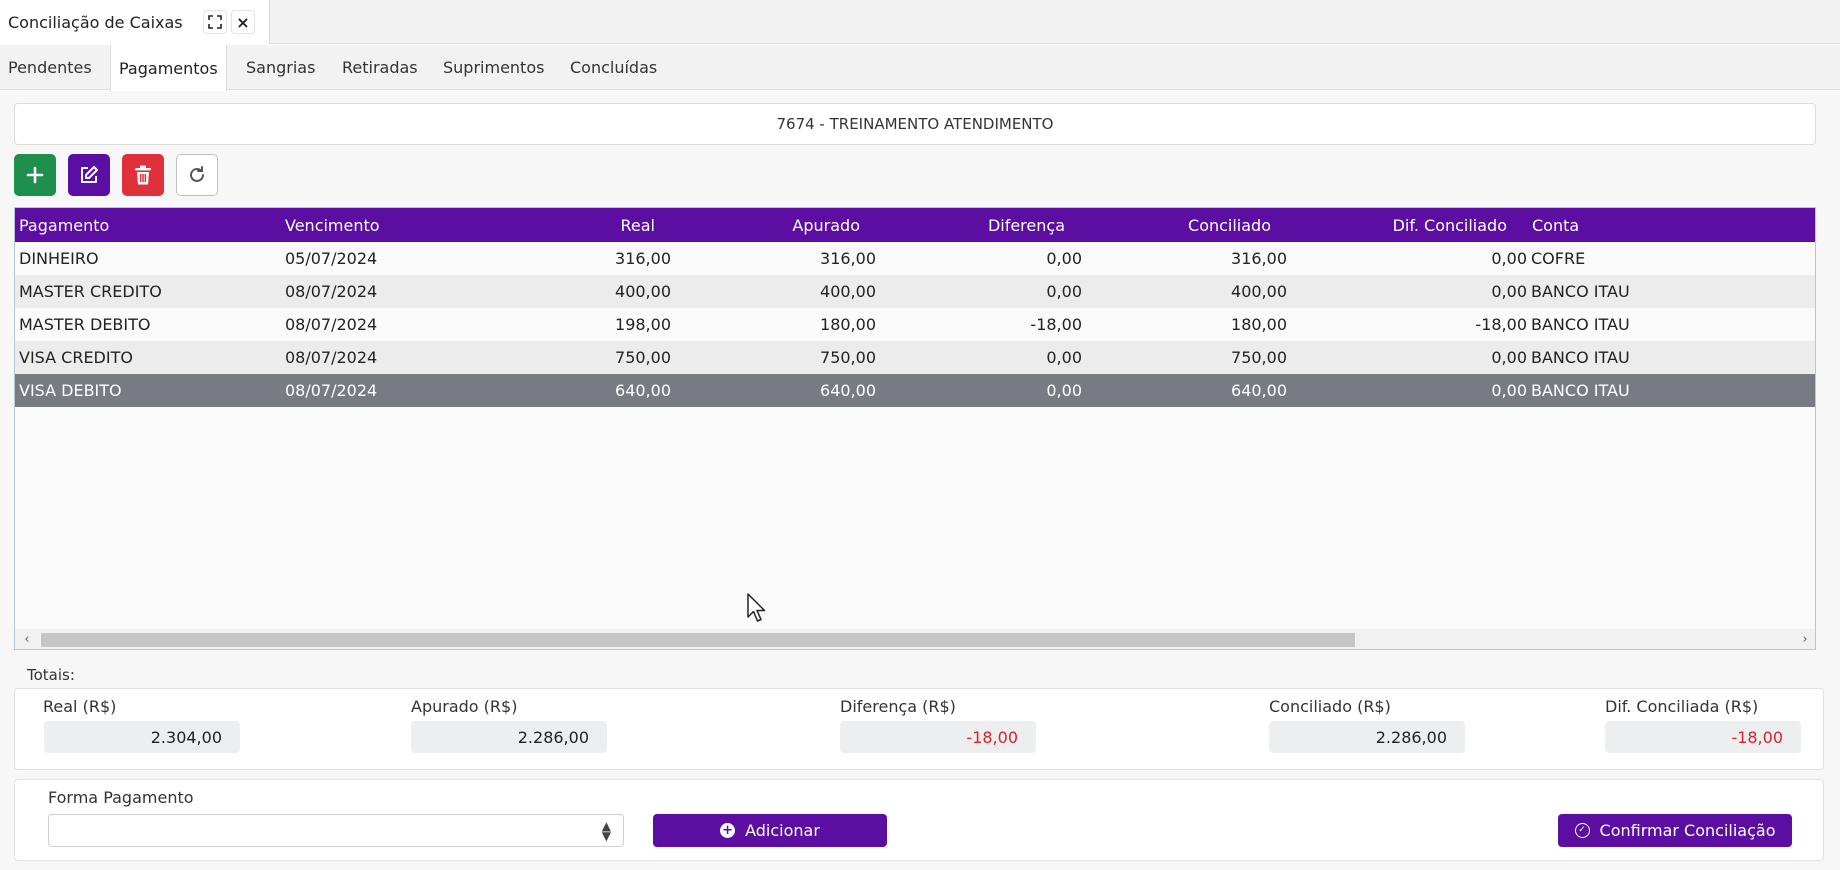  What do you see at coordinates (848, 390) in the screenshot?
I see `cell-apurado: 640,00` at bounding box center [848, 390].